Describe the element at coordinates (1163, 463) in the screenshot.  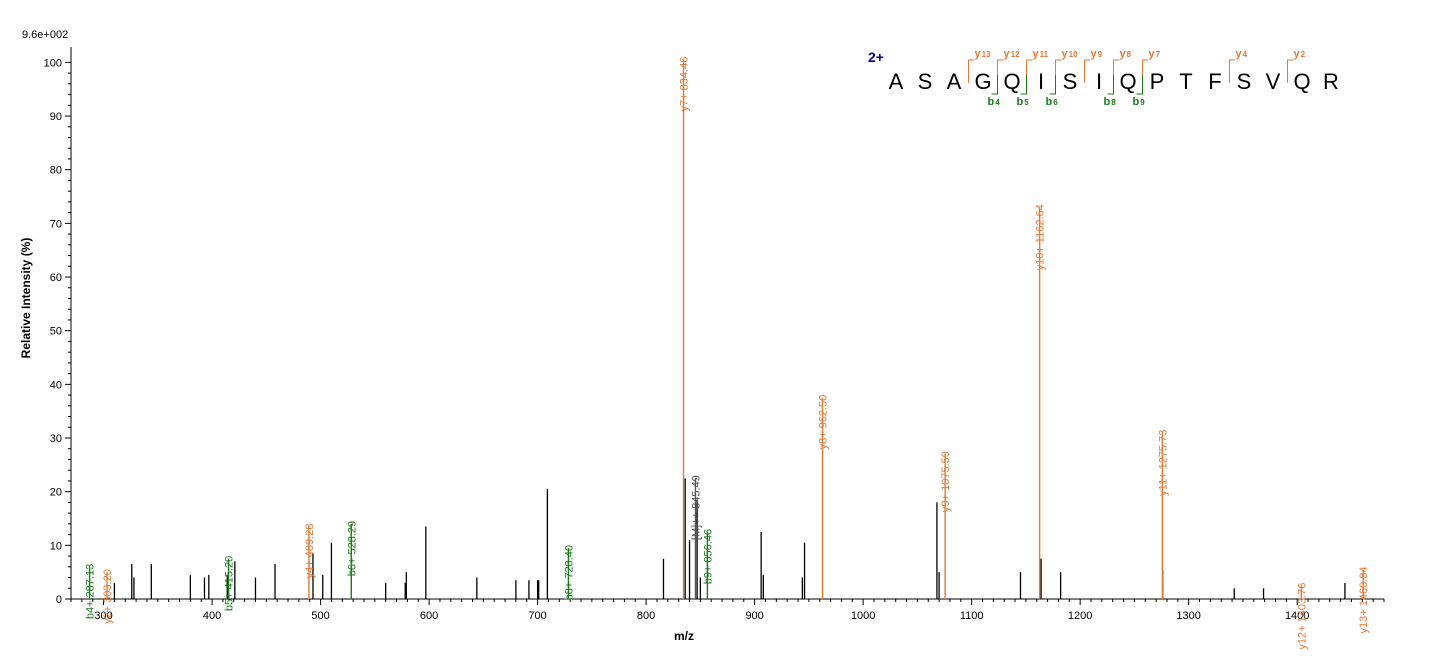
I see `peak-label: y11+ 1275.73` at that location.